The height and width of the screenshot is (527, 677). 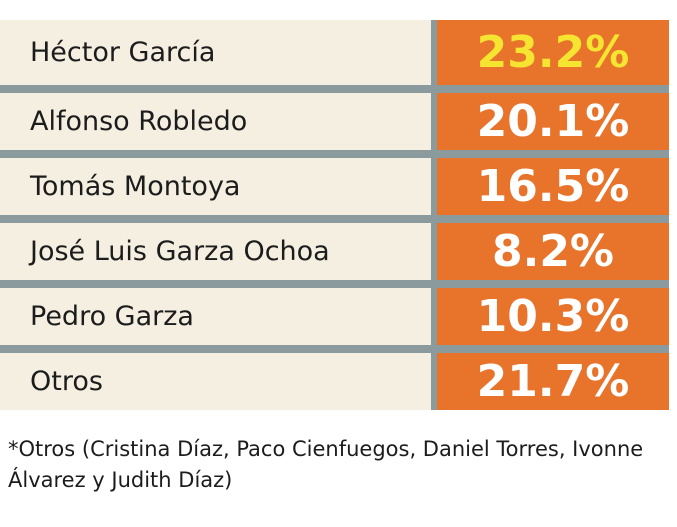 I want to click on candidate-percentage: 16.5%, so click(x=553, y=186).